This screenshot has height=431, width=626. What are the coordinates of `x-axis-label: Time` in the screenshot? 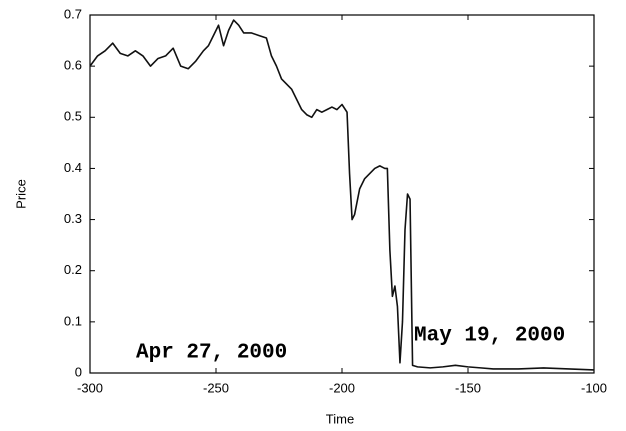 It's located at (340, 418).